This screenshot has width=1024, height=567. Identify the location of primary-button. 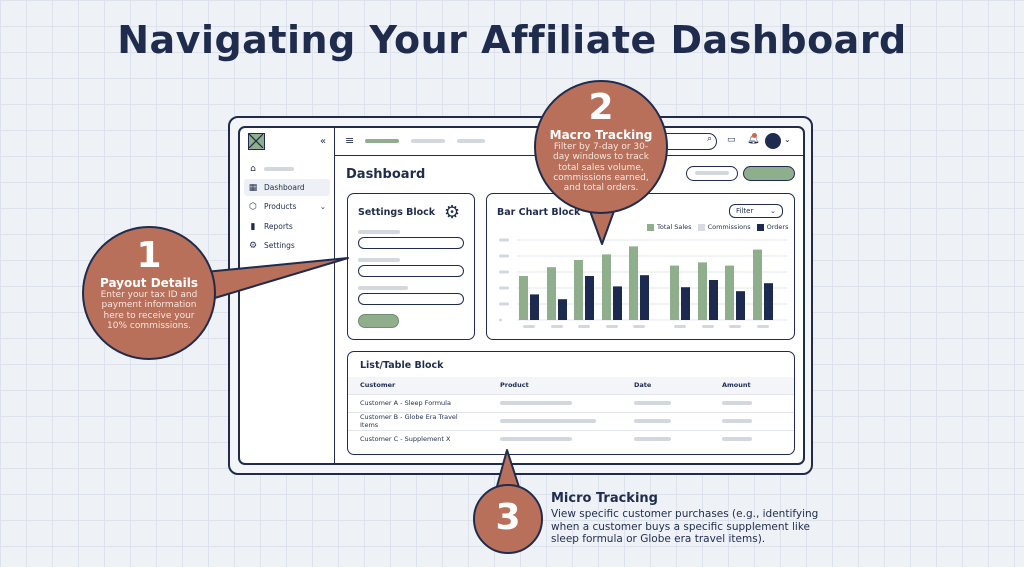
(769, 173).